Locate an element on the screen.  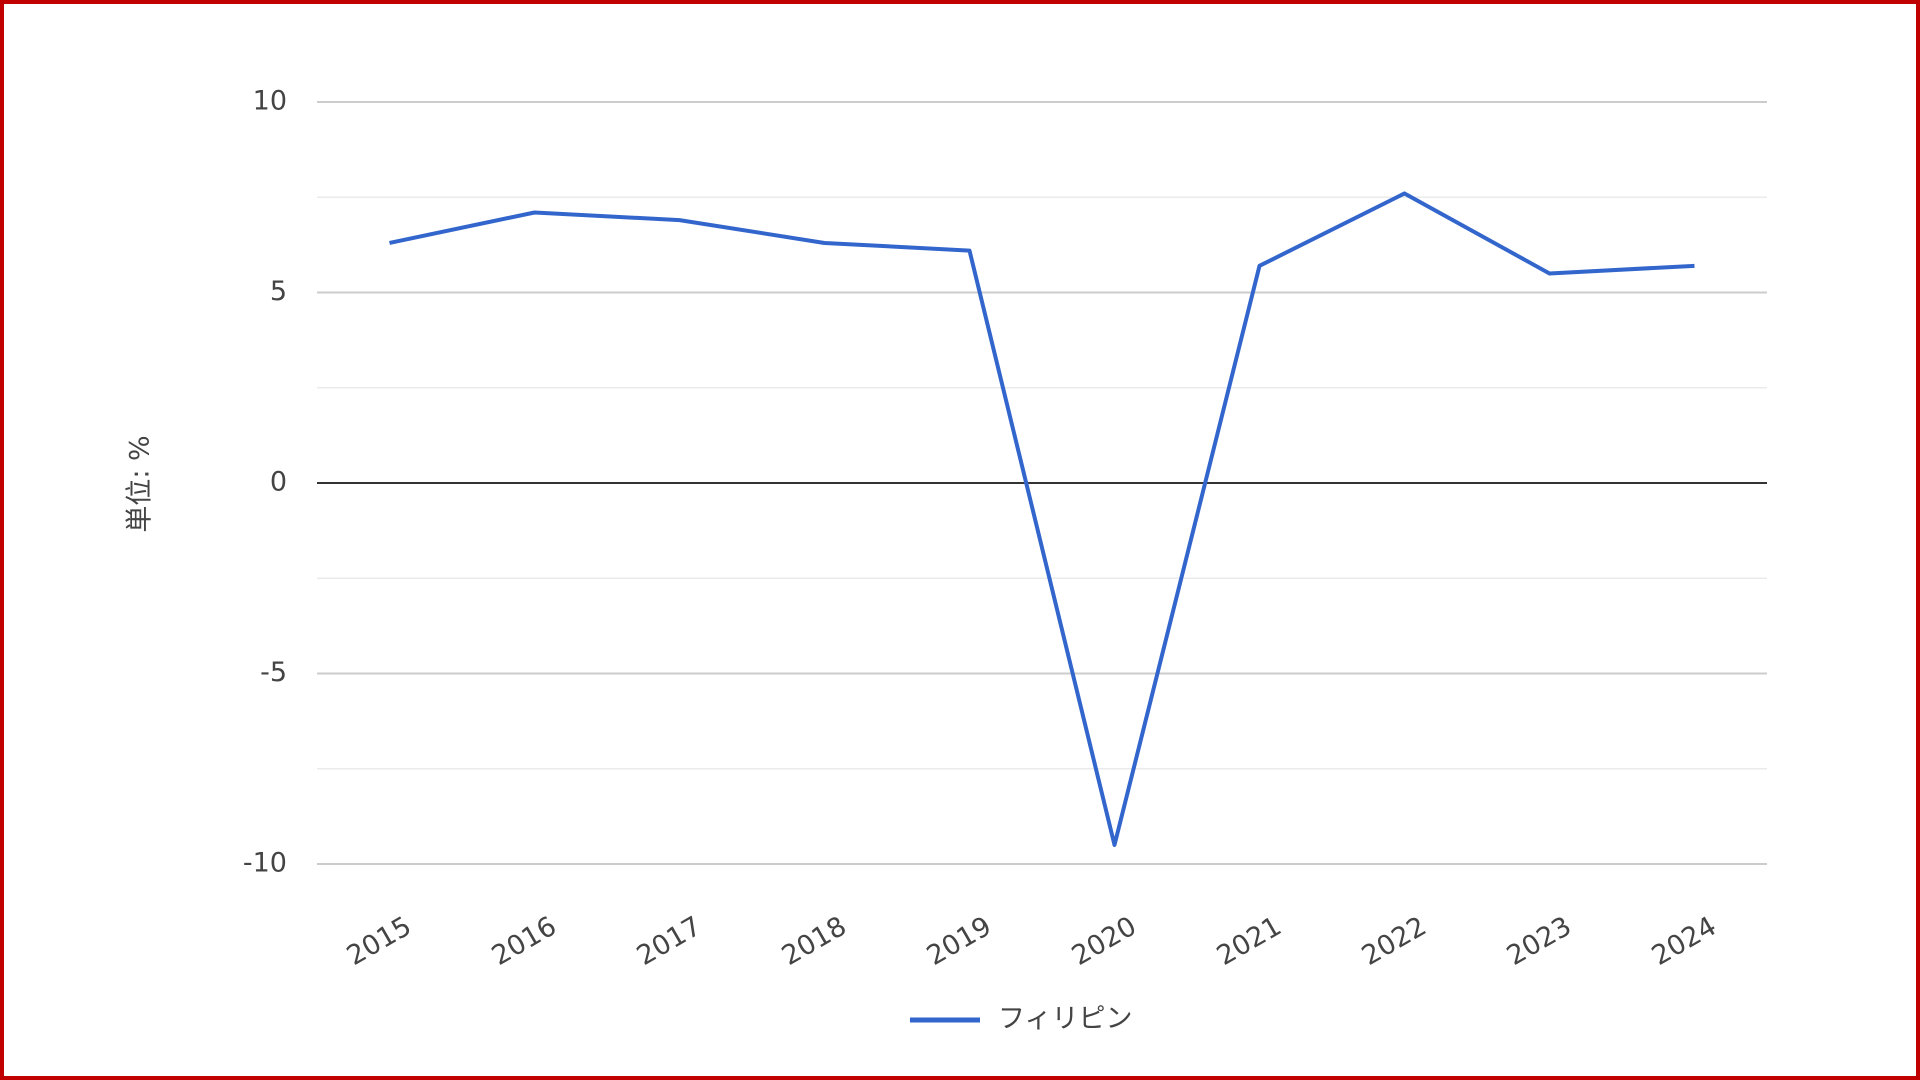
x-tick-label: 2015 is located at coordinates (379, 941).